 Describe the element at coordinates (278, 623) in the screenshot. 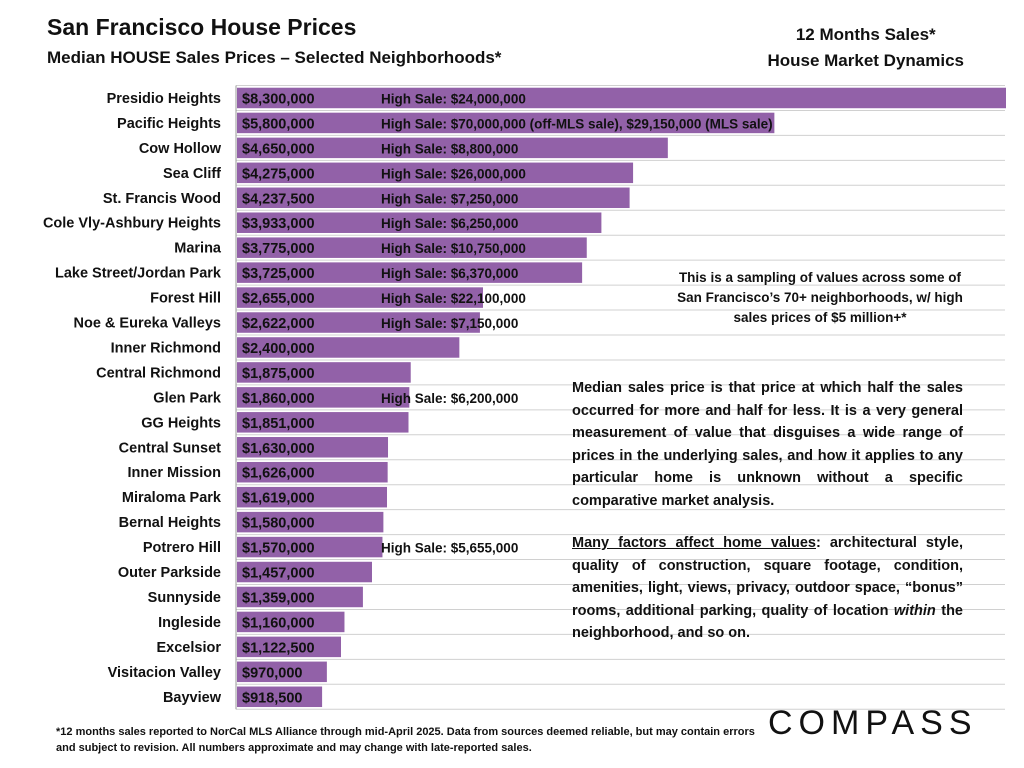

I see `value-label: $1,160,000` at that location.